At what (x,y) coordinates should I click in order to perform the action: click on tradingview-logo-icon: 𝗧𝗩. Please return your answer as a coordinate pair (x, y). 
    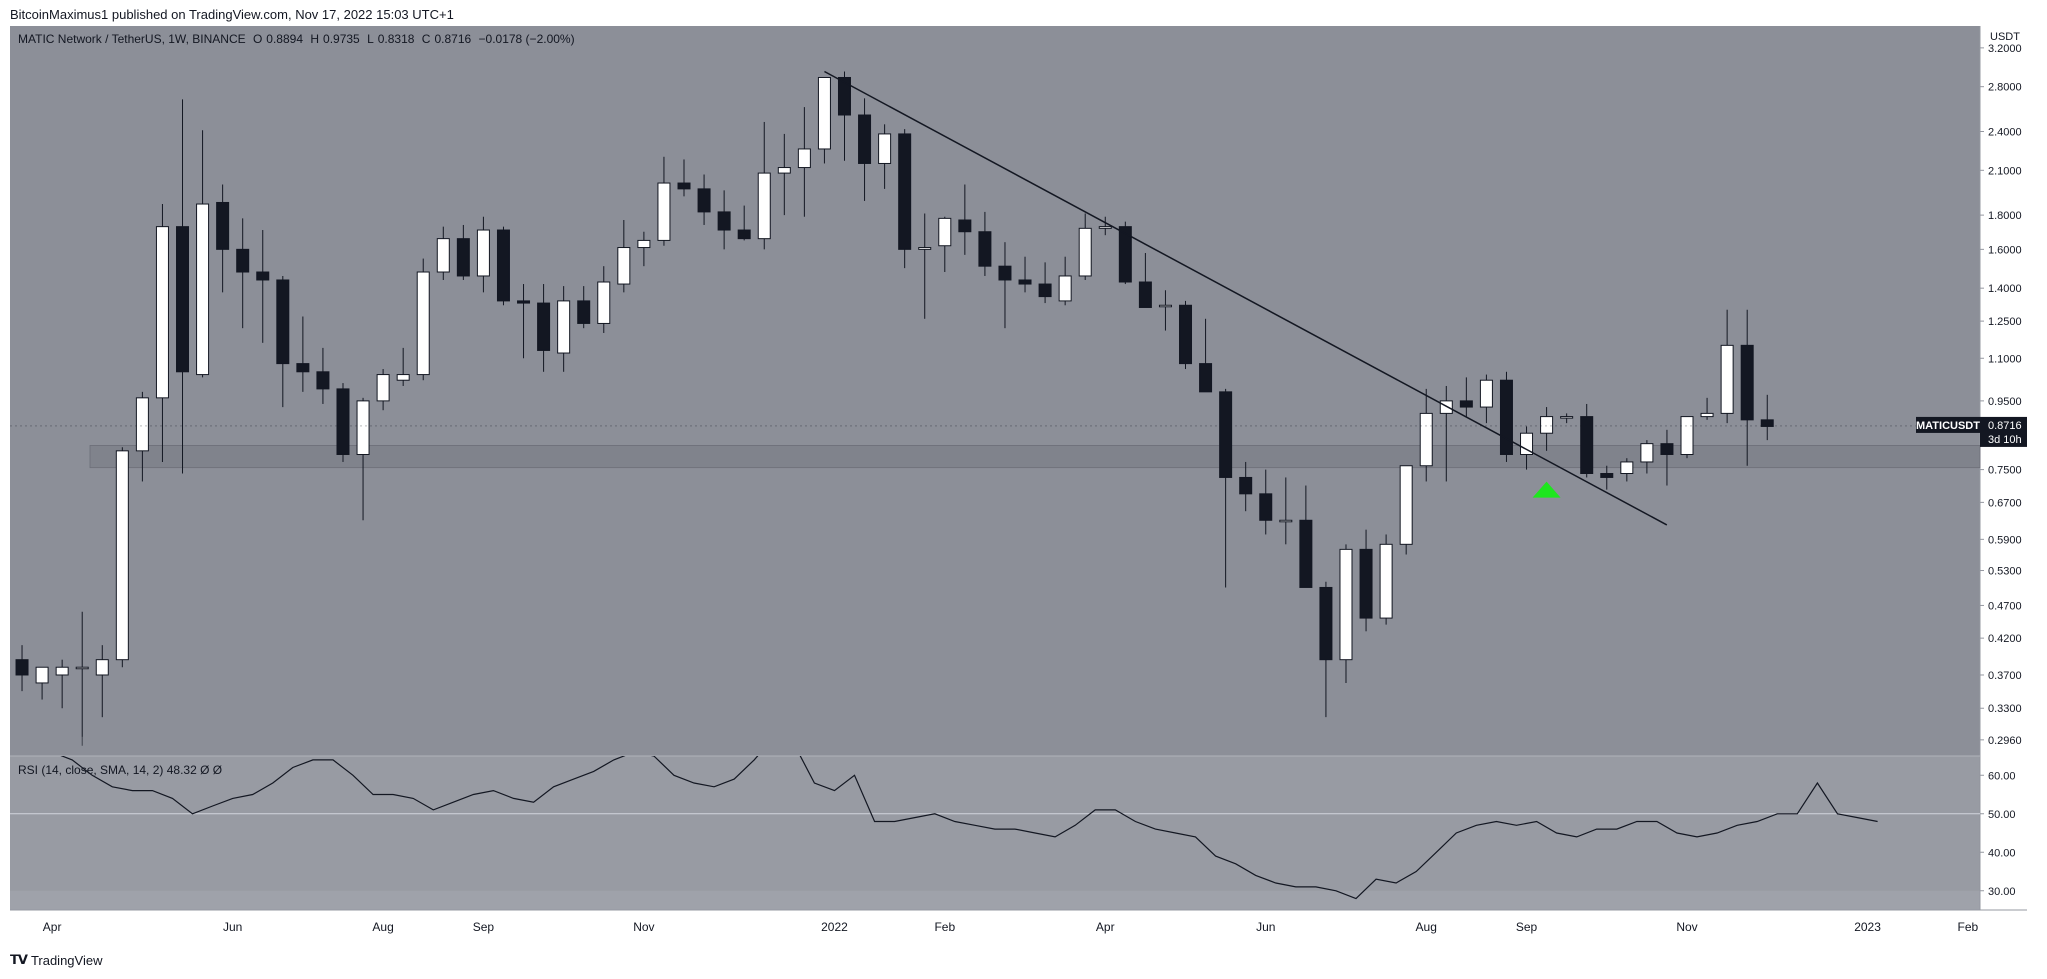
    Looking at the image, I should click on (19, 959).